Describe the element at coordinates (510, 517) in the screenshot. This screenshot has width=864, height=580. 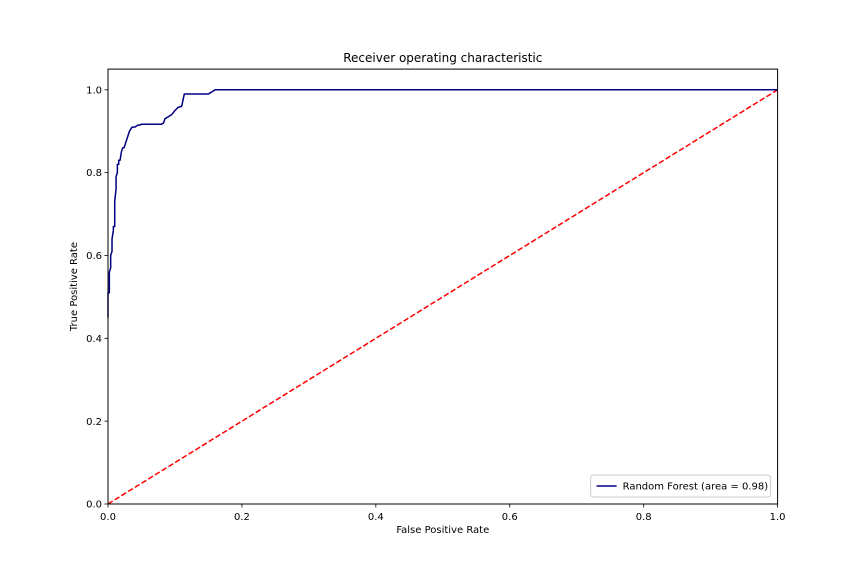
I see `x-tick-label: 0.6` at that location.